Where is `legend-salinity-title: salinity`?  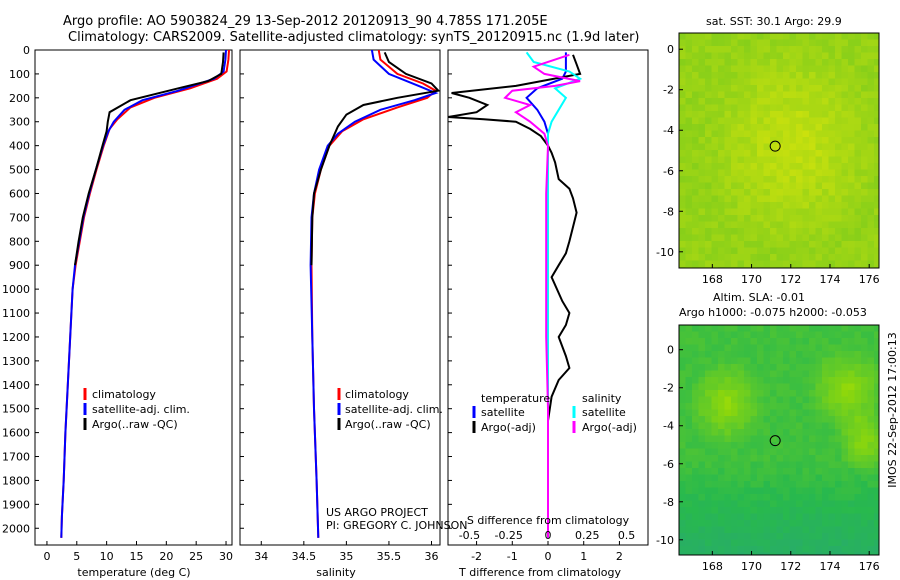
legend-salinity-title: salinity is located at coordinates (602, 398).